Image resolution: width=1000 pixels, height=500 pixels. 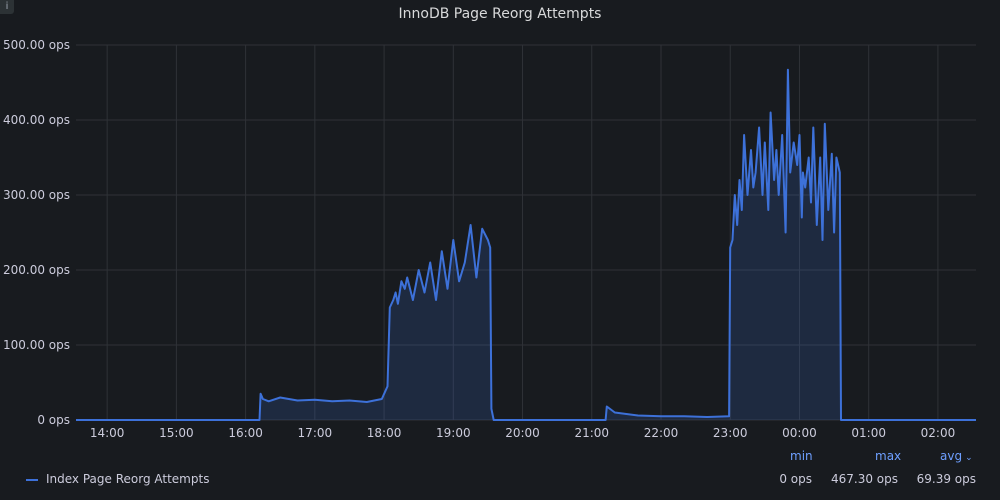 I want to click on y-tick-label: 500.00 ops, so click(x=36, y=45).